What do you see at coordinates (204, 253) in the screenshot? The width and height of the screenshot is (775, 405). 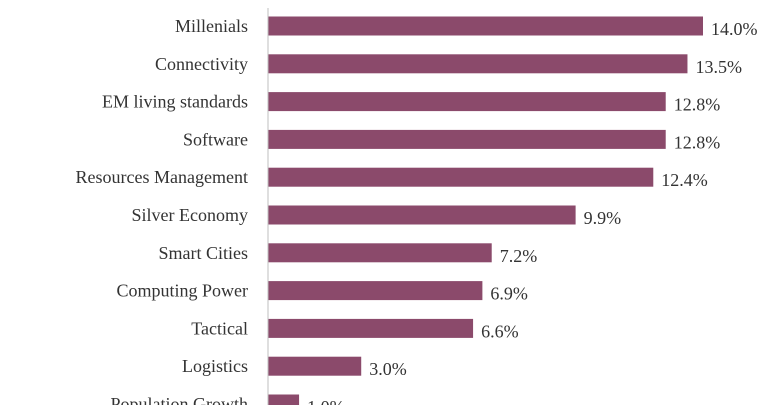 I see `category-label: Smart Cities` at bounding box center [204, 253].